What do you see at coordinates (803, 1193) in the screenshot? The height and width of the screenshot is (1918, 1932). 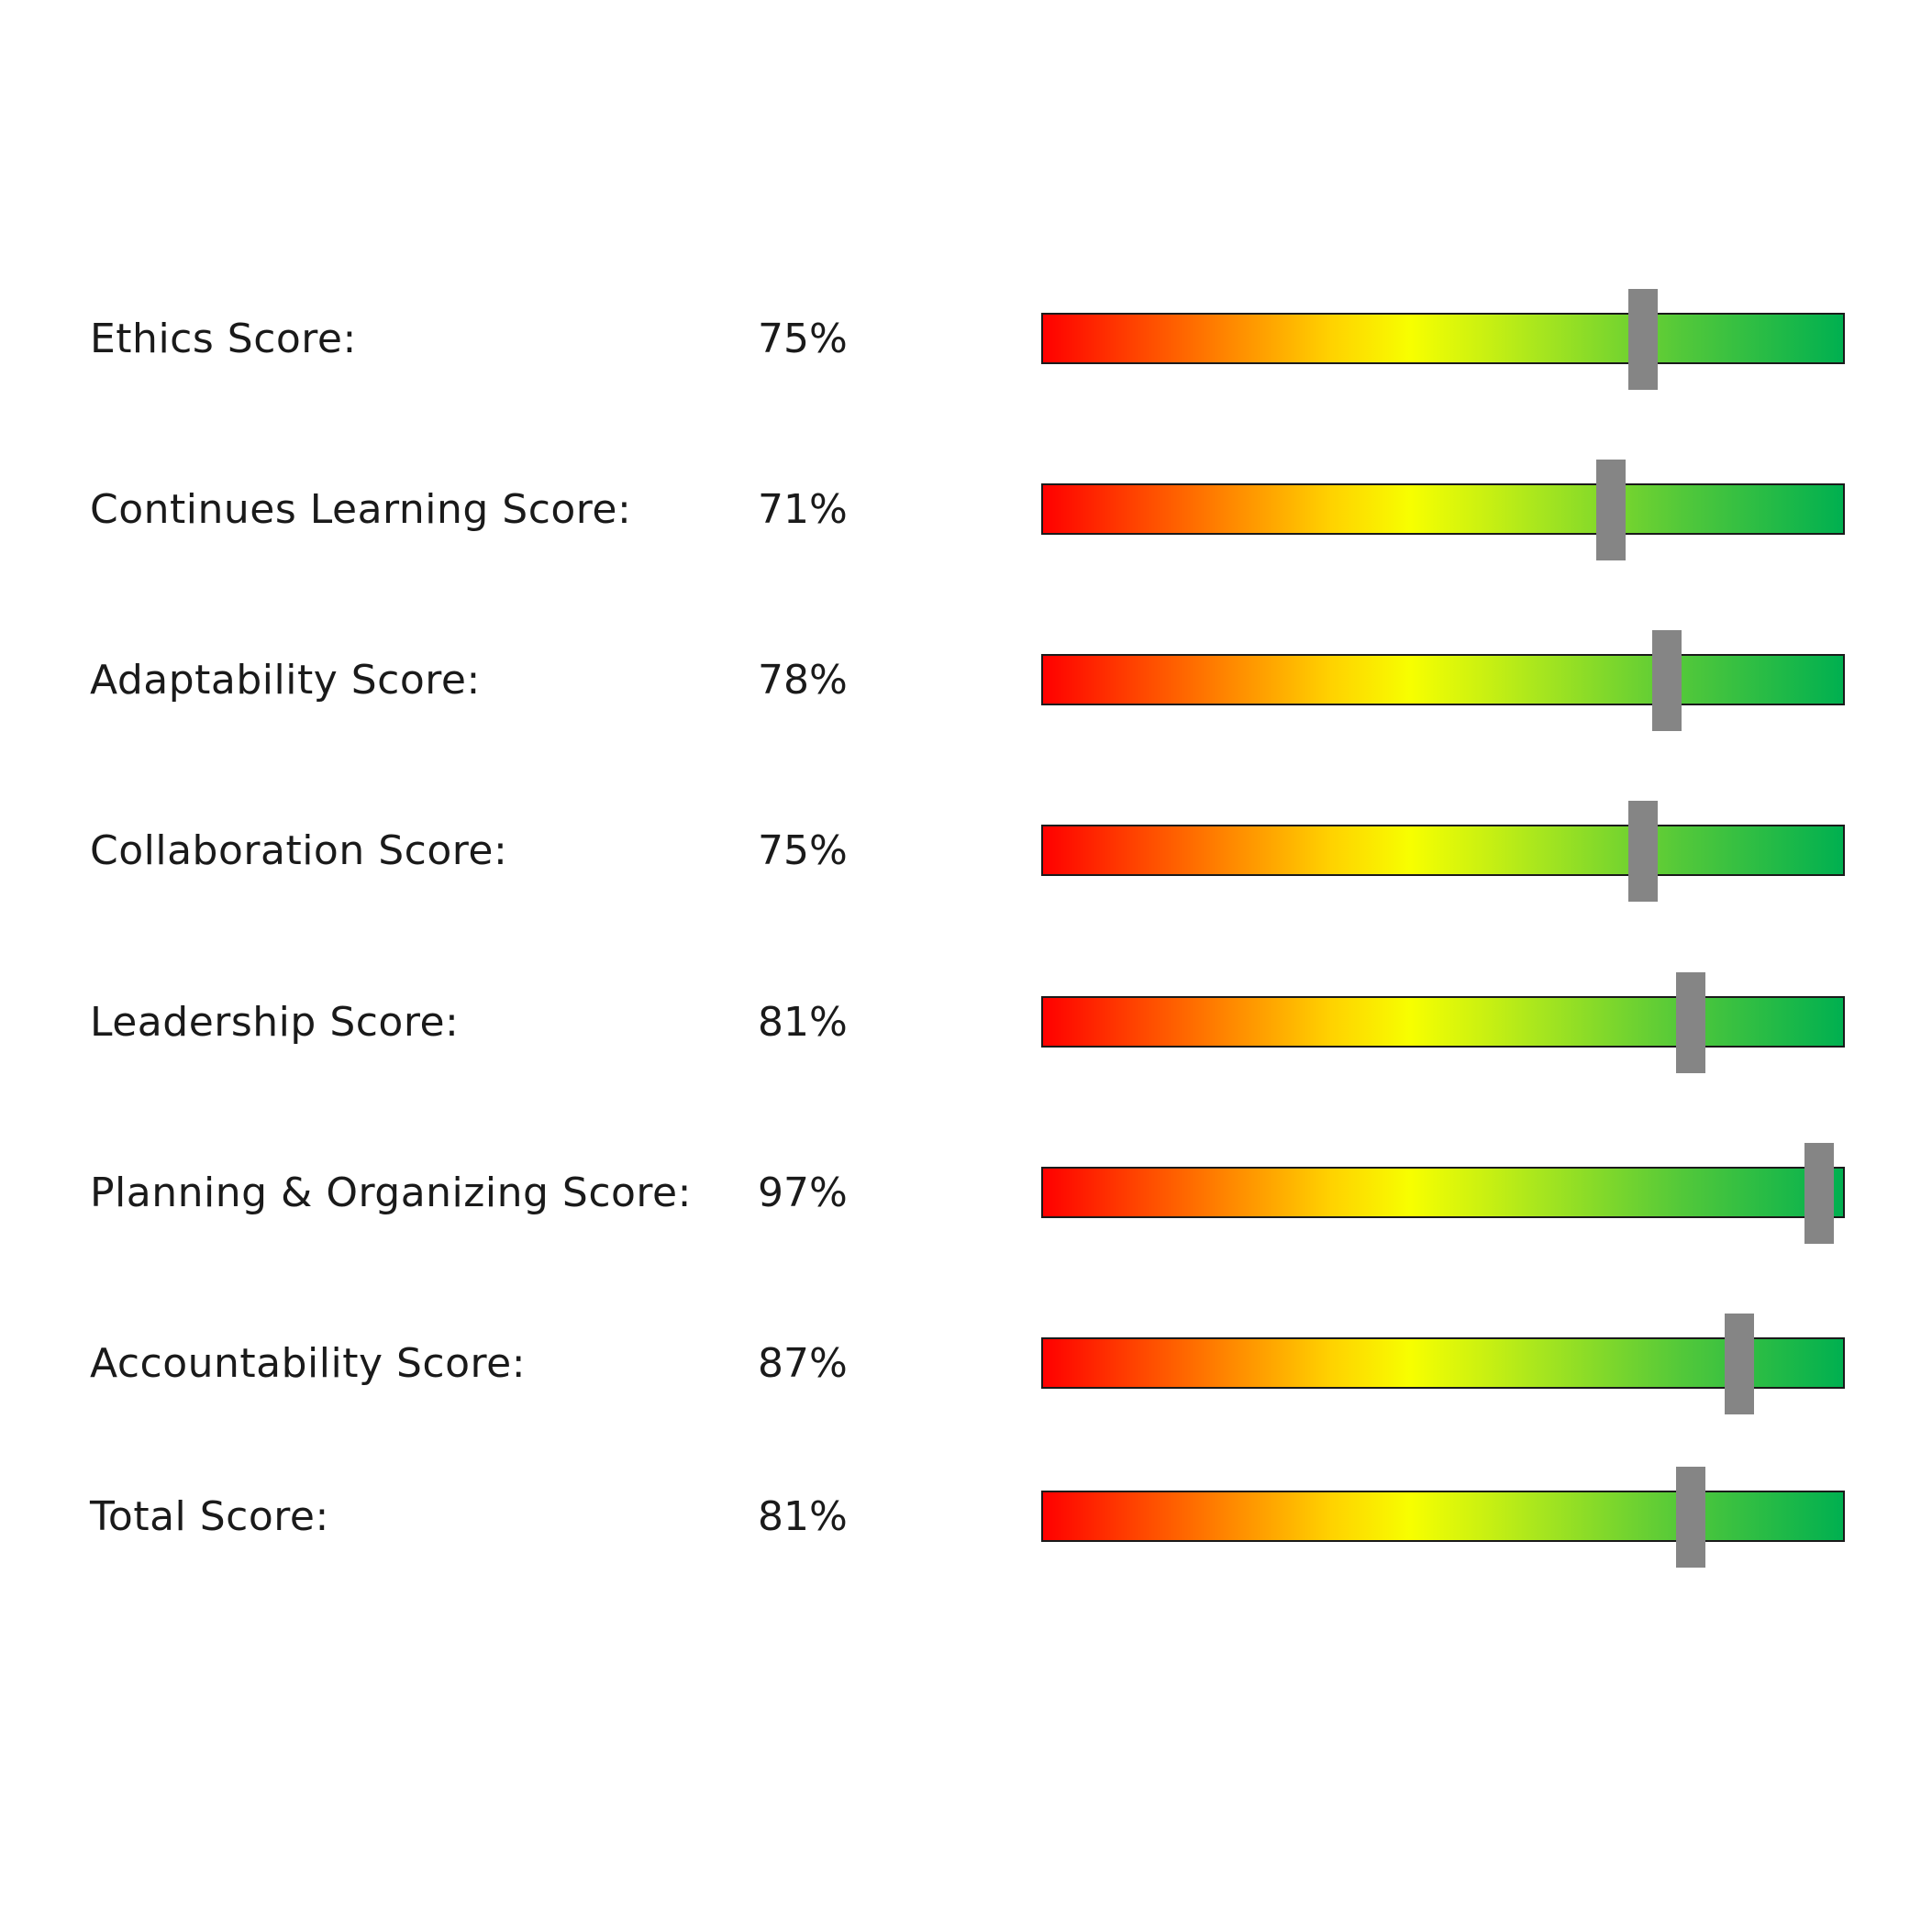 I see `score-value: 97%` at bounding box center [803, 1193].